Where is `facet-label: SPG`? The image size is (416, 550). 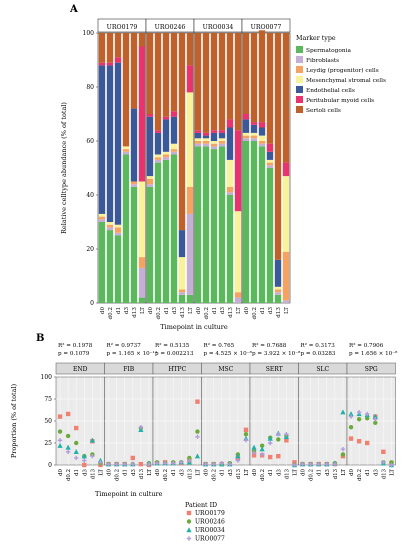
facet-label: SPG is located at coordinates (371, 369).